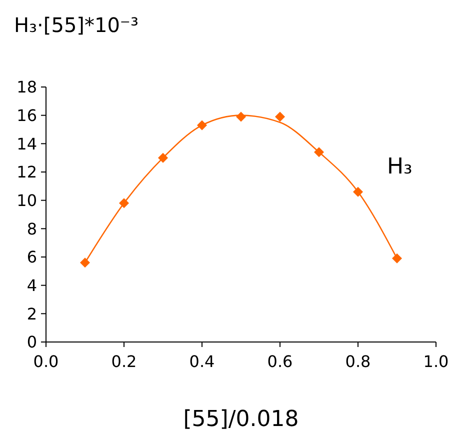 This screenshot has height=438, width=459. Describe the element at coordinates (436, 361) in the screenshot. I see `x-tick-label: 1.0` at that location.